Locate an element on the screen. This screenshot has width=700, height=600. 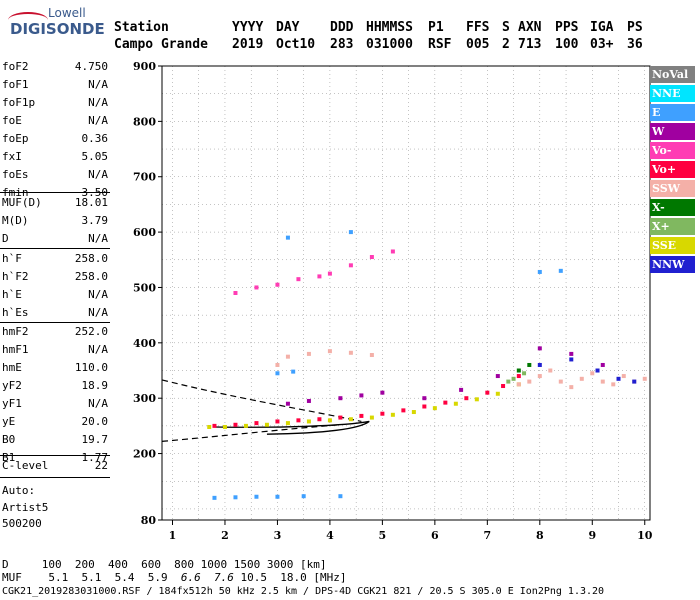
param-name: foF1 is located at coordinates (15, 84).